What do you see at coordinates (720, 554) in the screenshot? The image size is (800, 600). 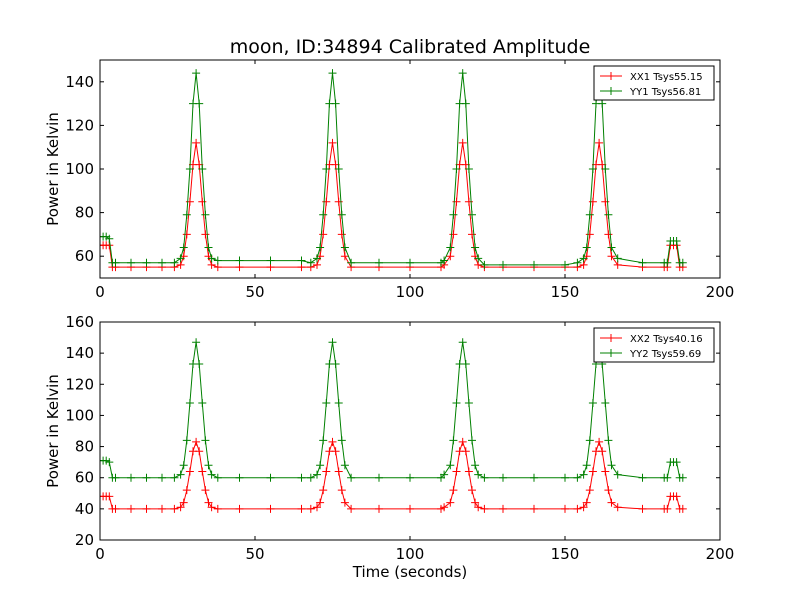 I see `x-tick-label: 200` at bounding box center [720, 554].